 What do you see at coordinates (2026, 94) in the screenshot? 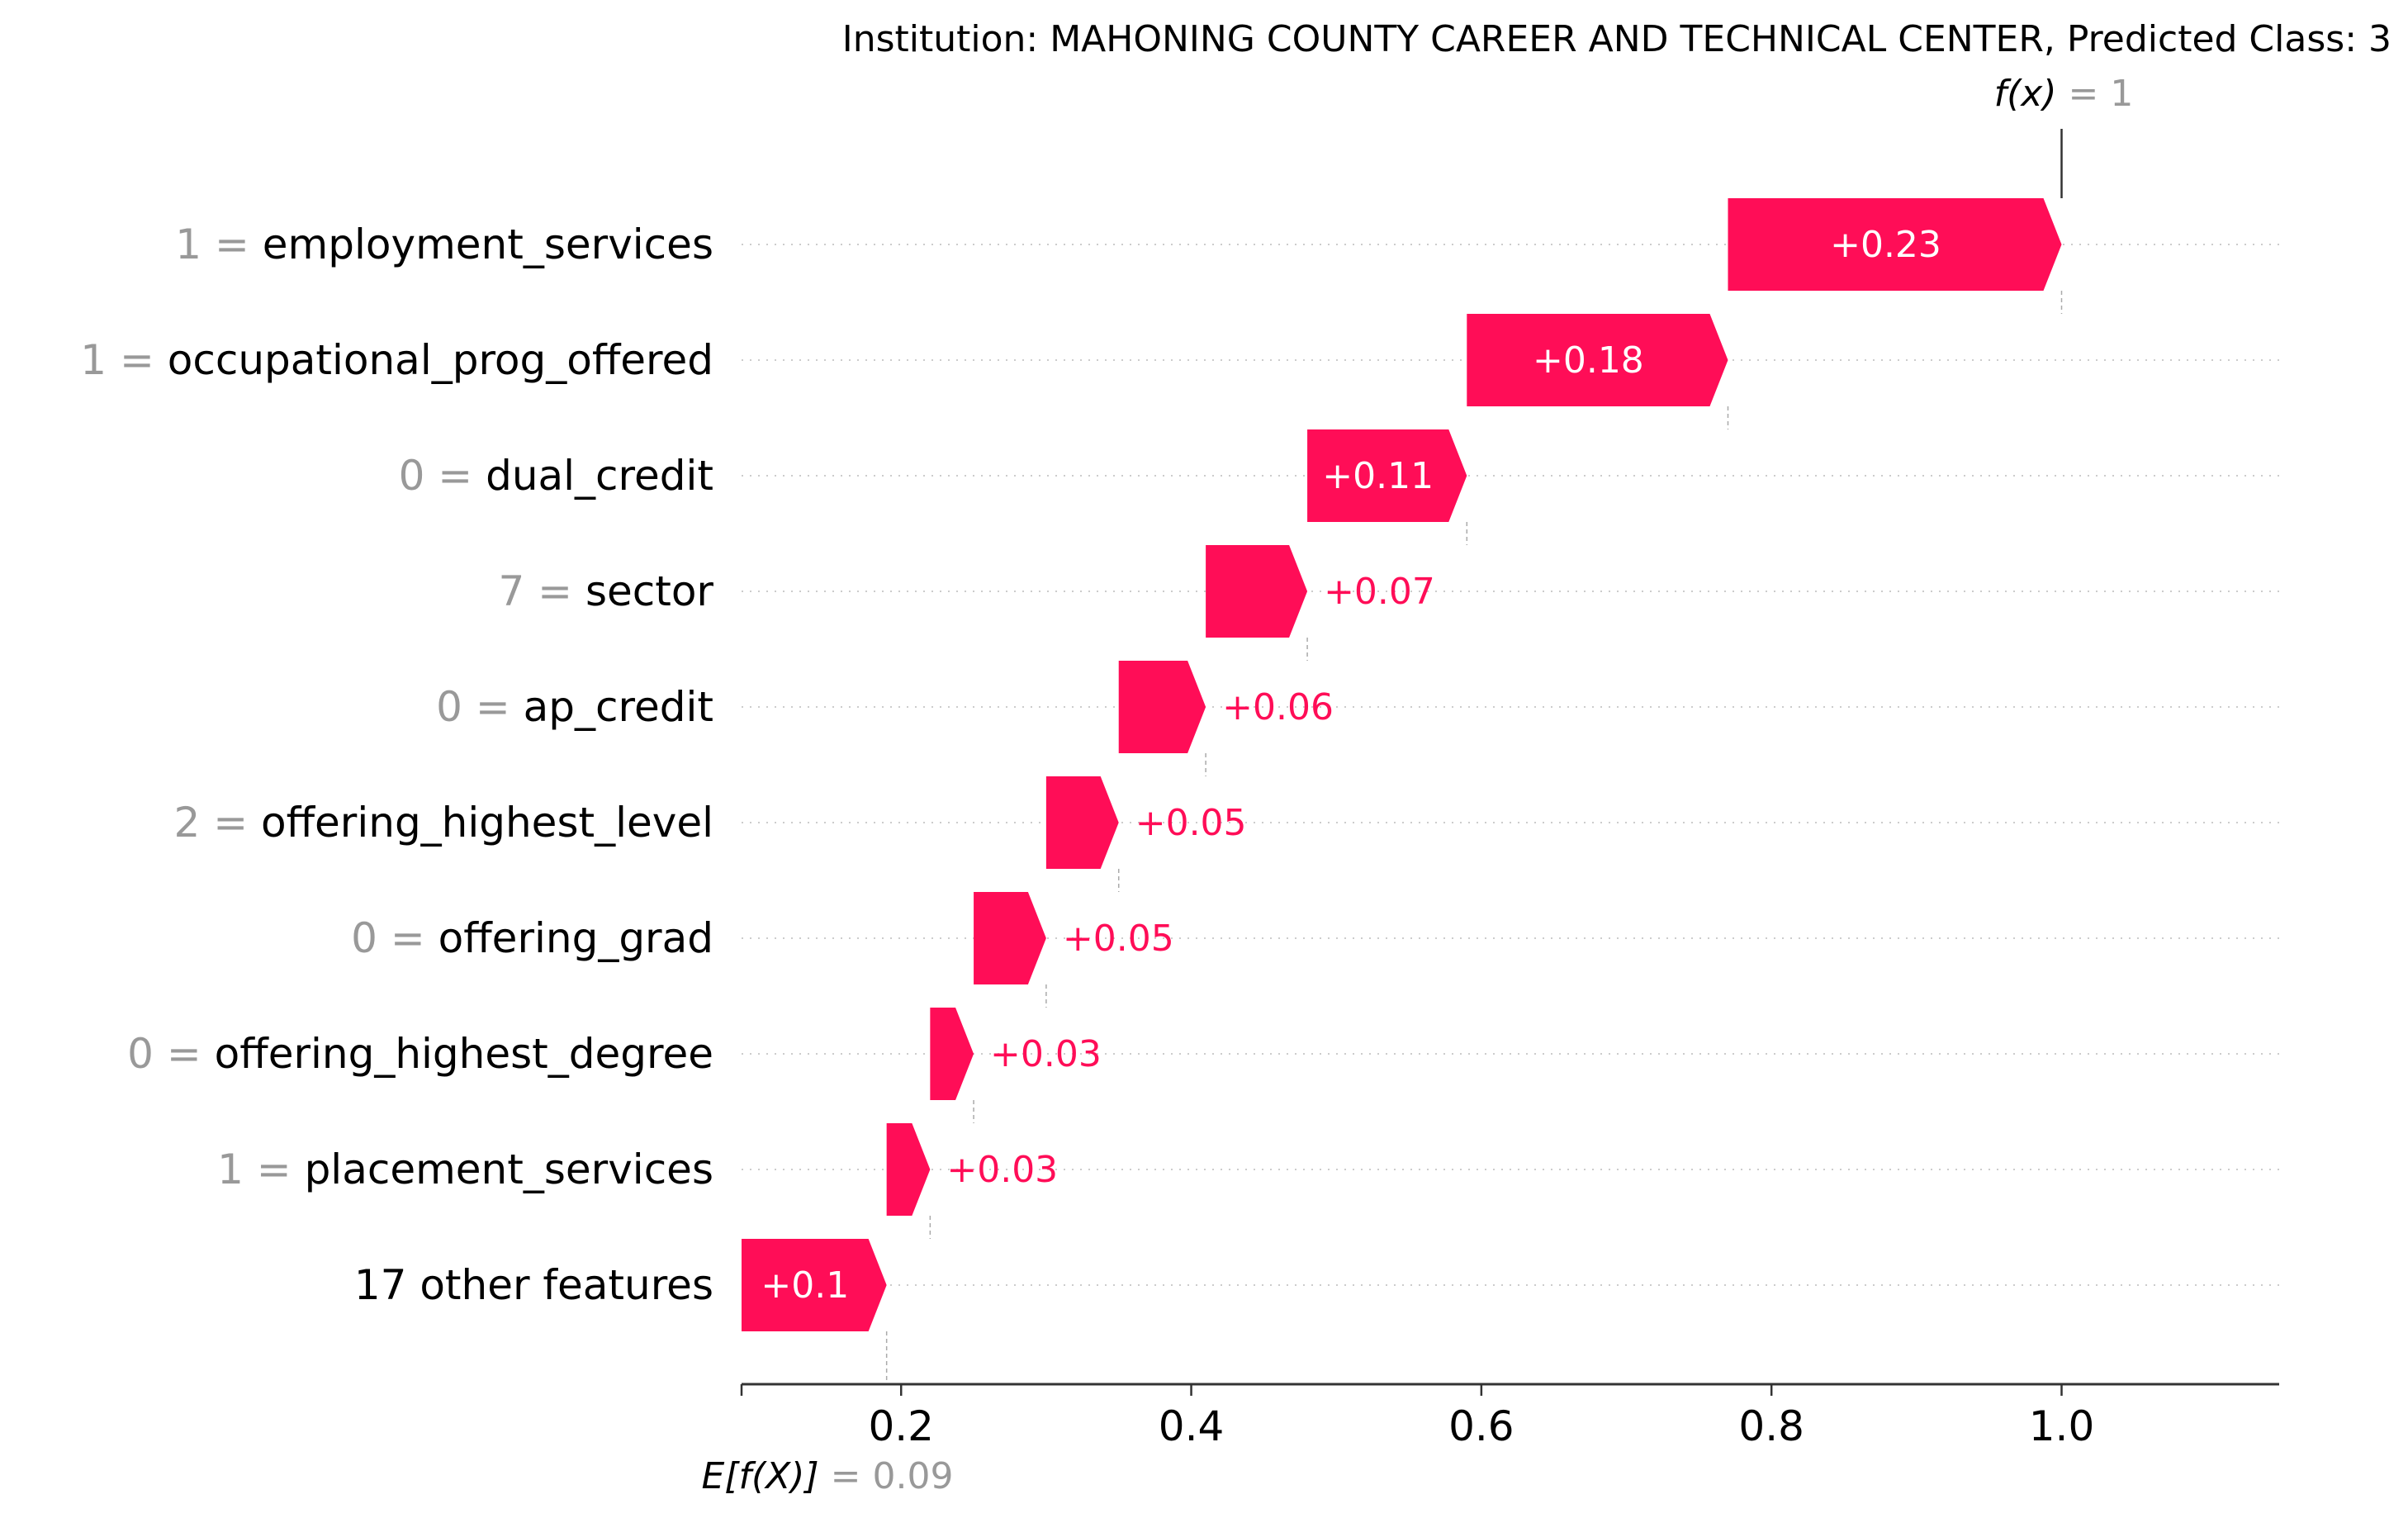
I see `fx-symbol: f(x)` at bounding box center [2026, 94].